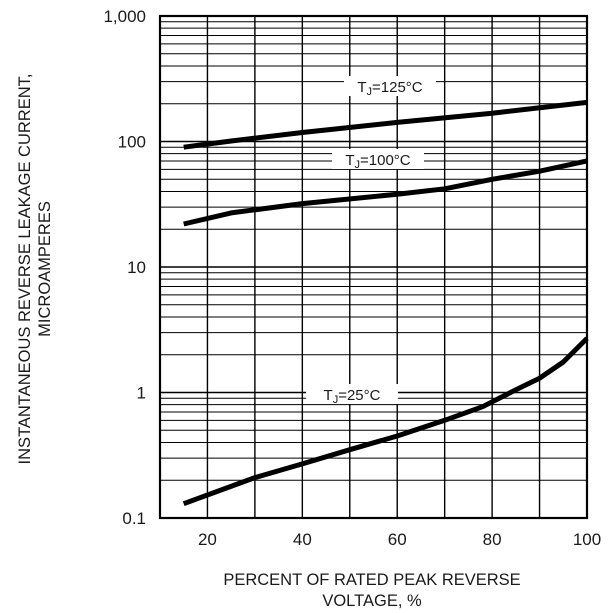 The width and height of the screenshot is (609, 613). I want to click on x-tick-label: 40, so click(302, 539).